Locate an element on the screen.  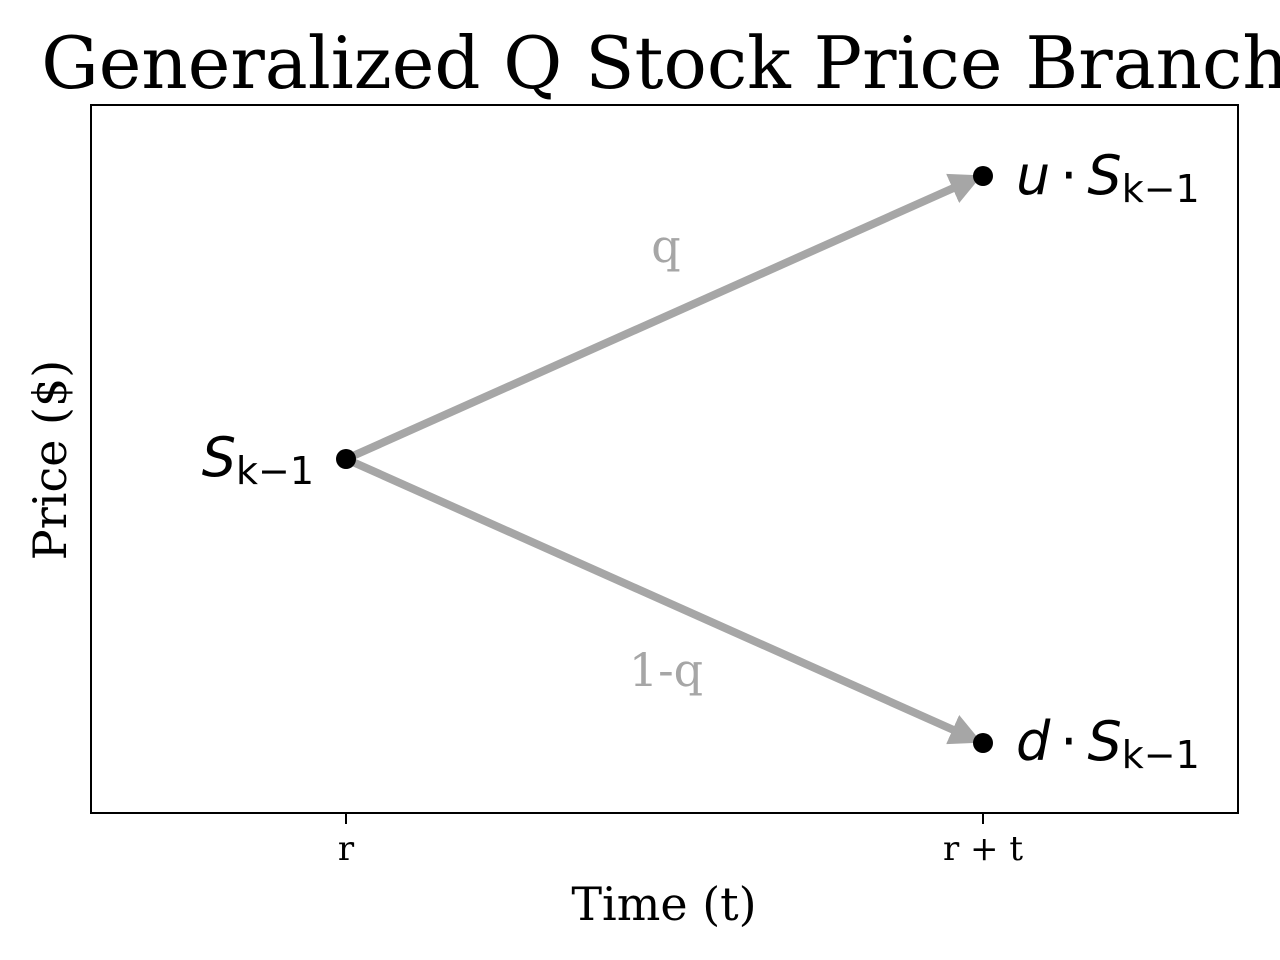
down-node-label: d · Sk−1 is located at coordinates (1108, 743).